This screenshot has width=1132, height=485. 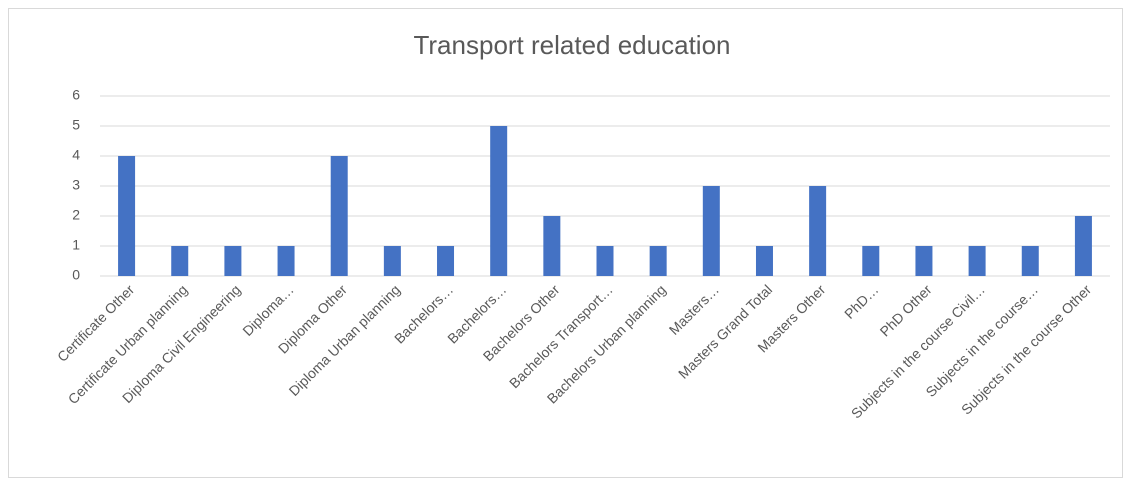 What do you see at coordinates (76, 125) in the screenshot?
I see `y-tick-label: 5` at bounding box center [76, 125].